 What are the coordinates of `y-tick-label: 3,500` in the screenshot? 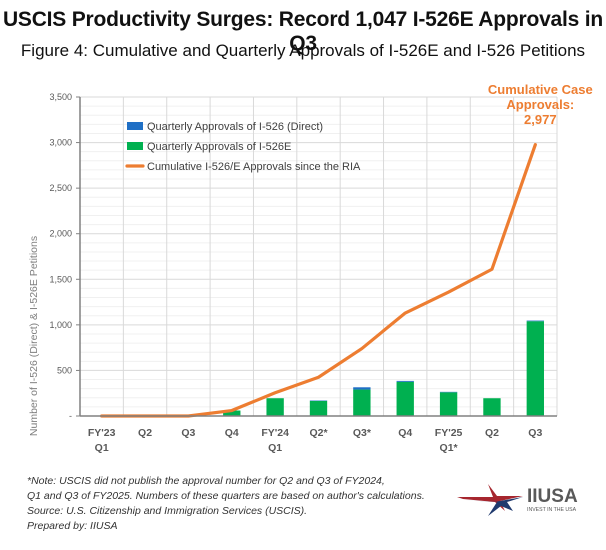 It's located at (60, 97).